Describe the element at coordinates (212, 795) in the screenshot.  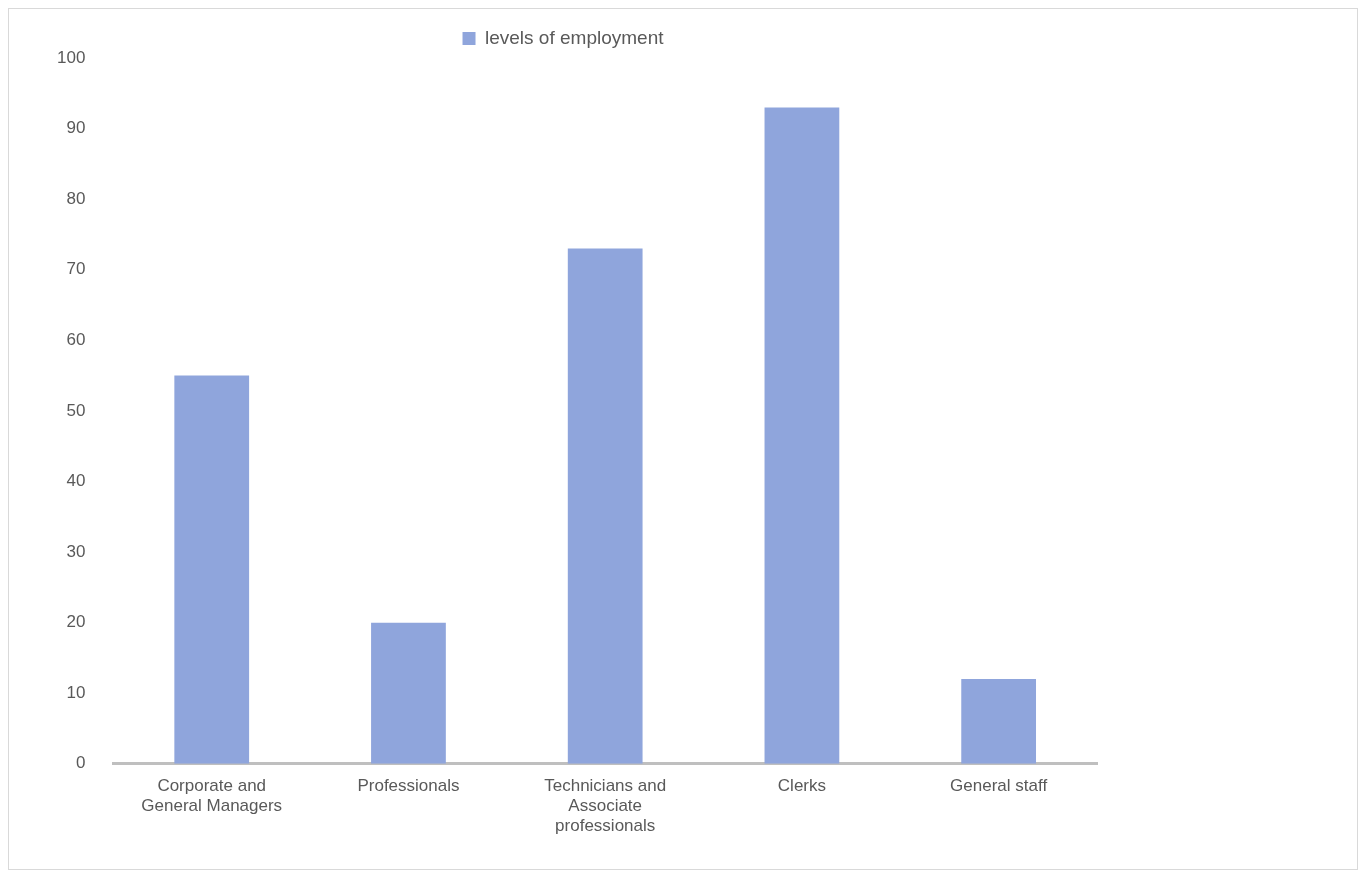
I see `x-tick-label: Corporate and General Managers` at that location.